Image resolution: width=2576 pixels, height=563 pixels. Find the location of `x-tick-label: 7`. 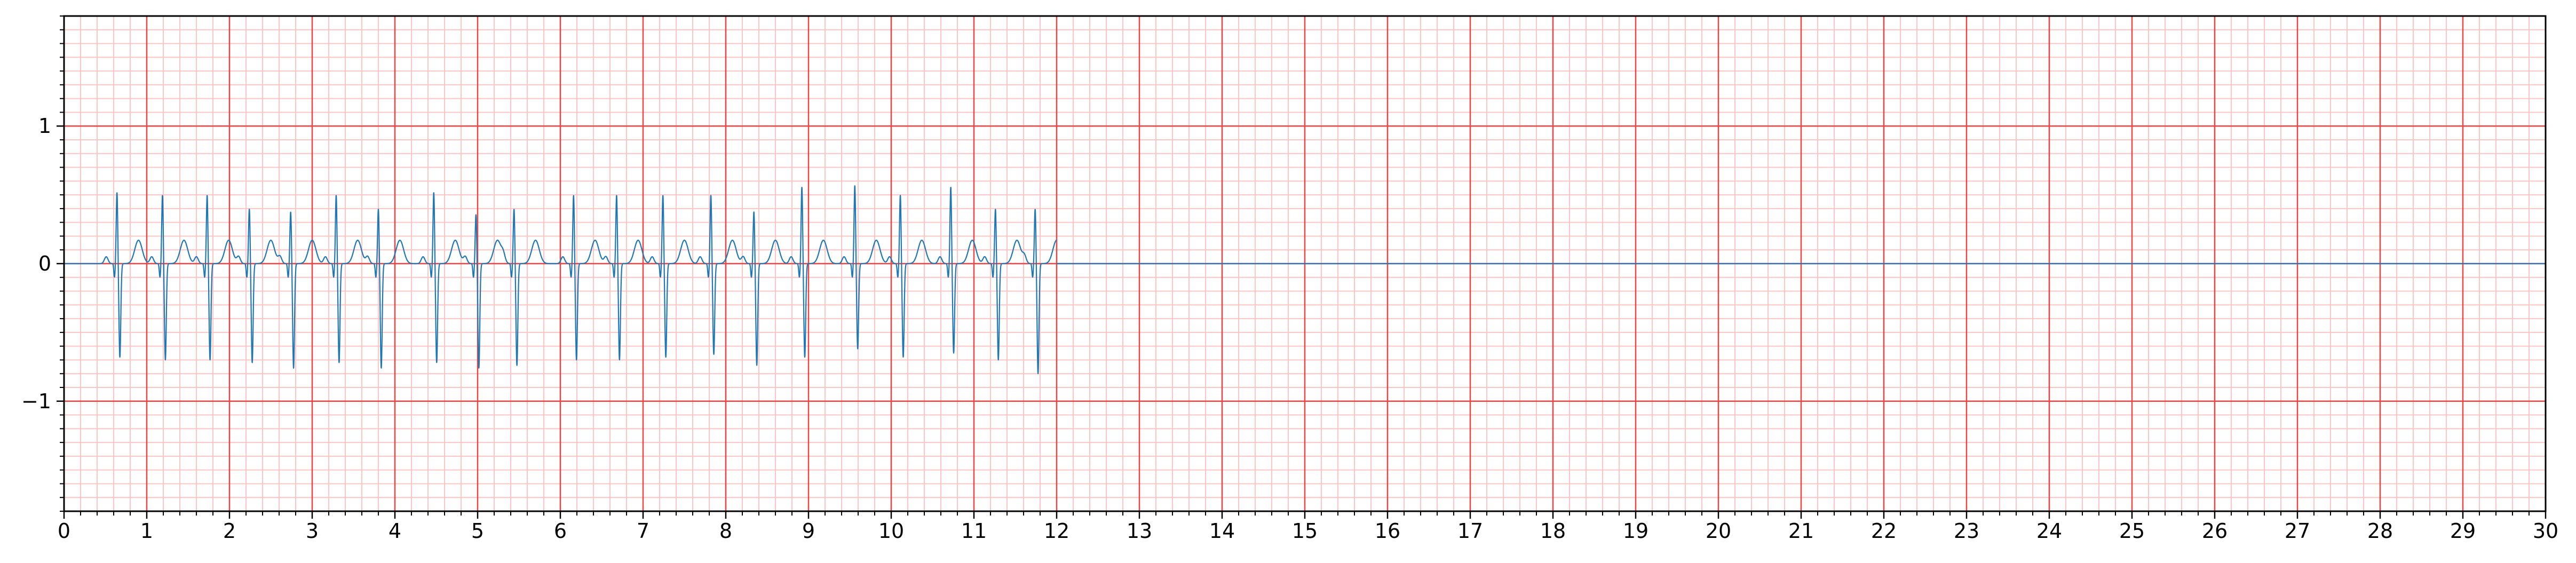

x-tick-label: 7 is located at coordinates (643, 531).